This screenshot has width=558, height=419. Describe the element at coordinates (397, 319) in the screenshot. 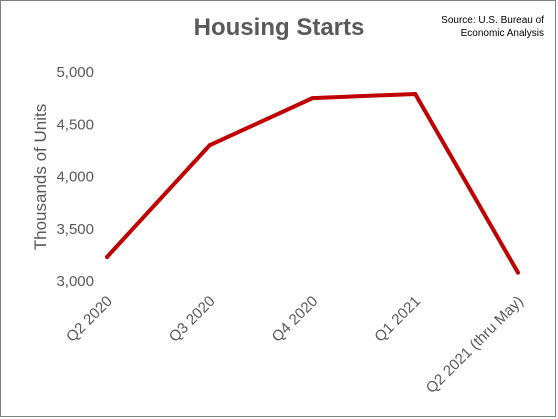

I see `x-tick-label: Q1 2021` at that location.